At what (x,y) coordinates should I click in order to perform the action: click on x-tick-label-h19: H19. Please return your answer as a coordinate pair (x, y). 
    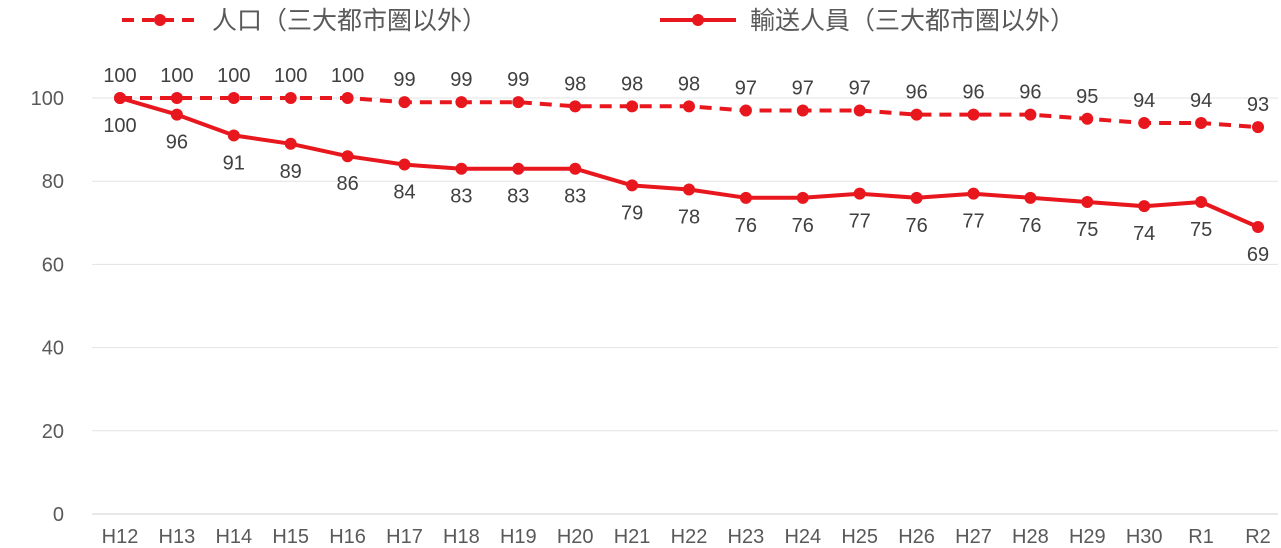
    Looking at the image, I should click on (518, 537).